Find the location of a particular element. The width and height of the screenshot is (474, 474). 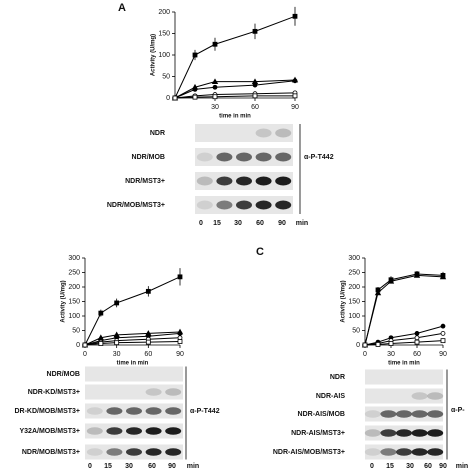

antibody-label: α-P- is located at coordinates (458, 410).